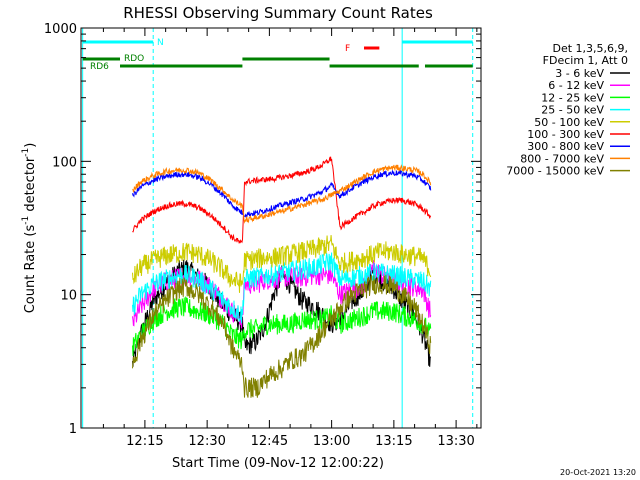 This screenshot has height=480, width=640. What do you see at coordinates (64, 162) in the screenshot?
I see `y-tick-label: 100` at bounding box center [64, 162].